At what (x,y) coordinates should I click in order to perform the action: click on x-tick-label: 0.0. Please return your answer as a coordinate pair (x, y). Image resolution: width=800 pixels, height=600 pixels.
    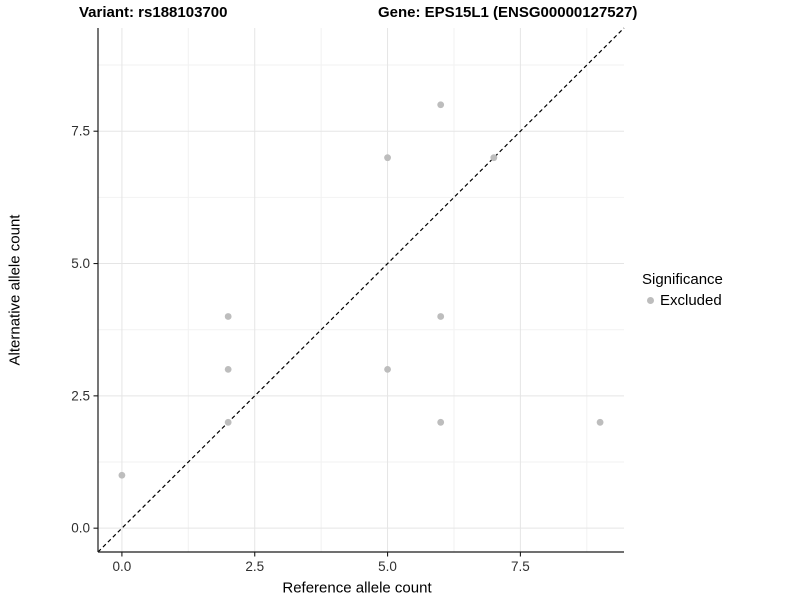
    Looking at the image, I should click on (122, 566).